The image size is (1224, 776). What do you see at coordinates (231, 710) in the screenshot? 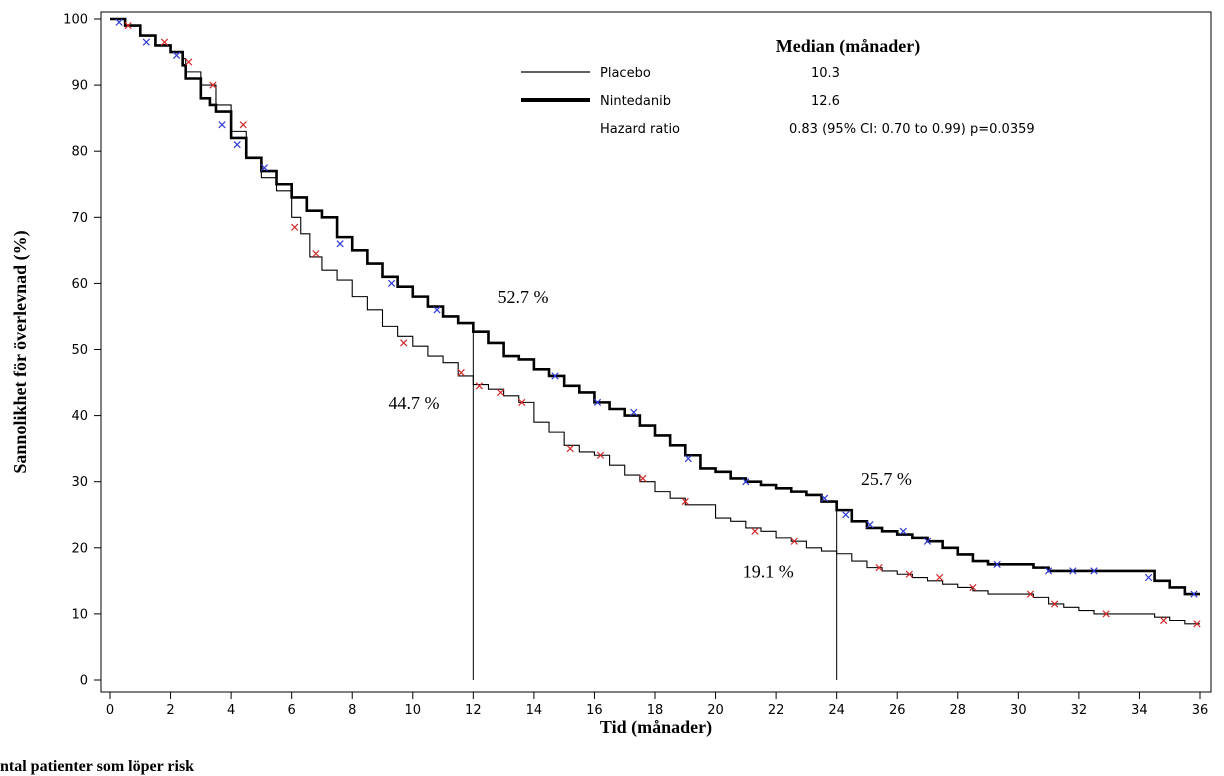
I see `x-tick-label: 4` at bounding box center [231, 710].